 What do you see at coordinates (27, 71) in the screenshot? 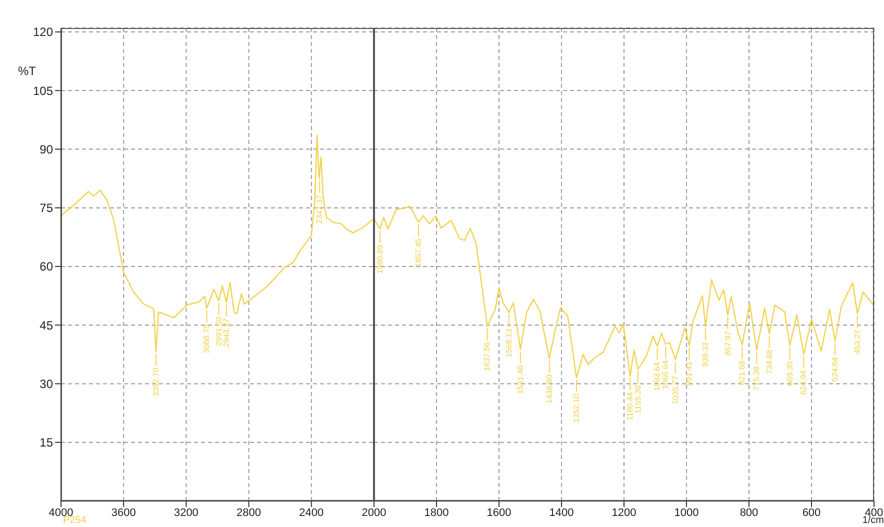
I see `y-axis-title: %T` at bounding box center [27, 71].